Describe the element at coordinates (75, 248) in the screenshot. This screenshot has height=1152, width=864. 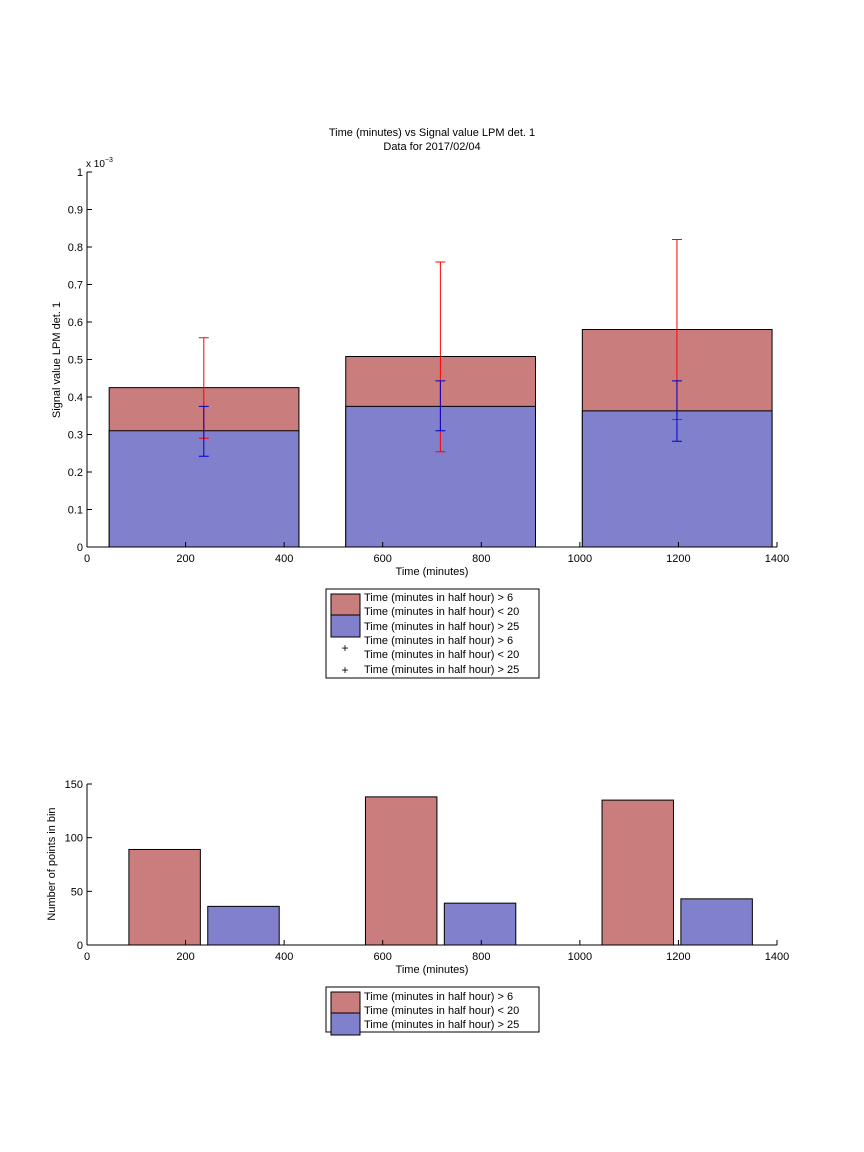
I see `y-tick-label: 0.8` at that location.